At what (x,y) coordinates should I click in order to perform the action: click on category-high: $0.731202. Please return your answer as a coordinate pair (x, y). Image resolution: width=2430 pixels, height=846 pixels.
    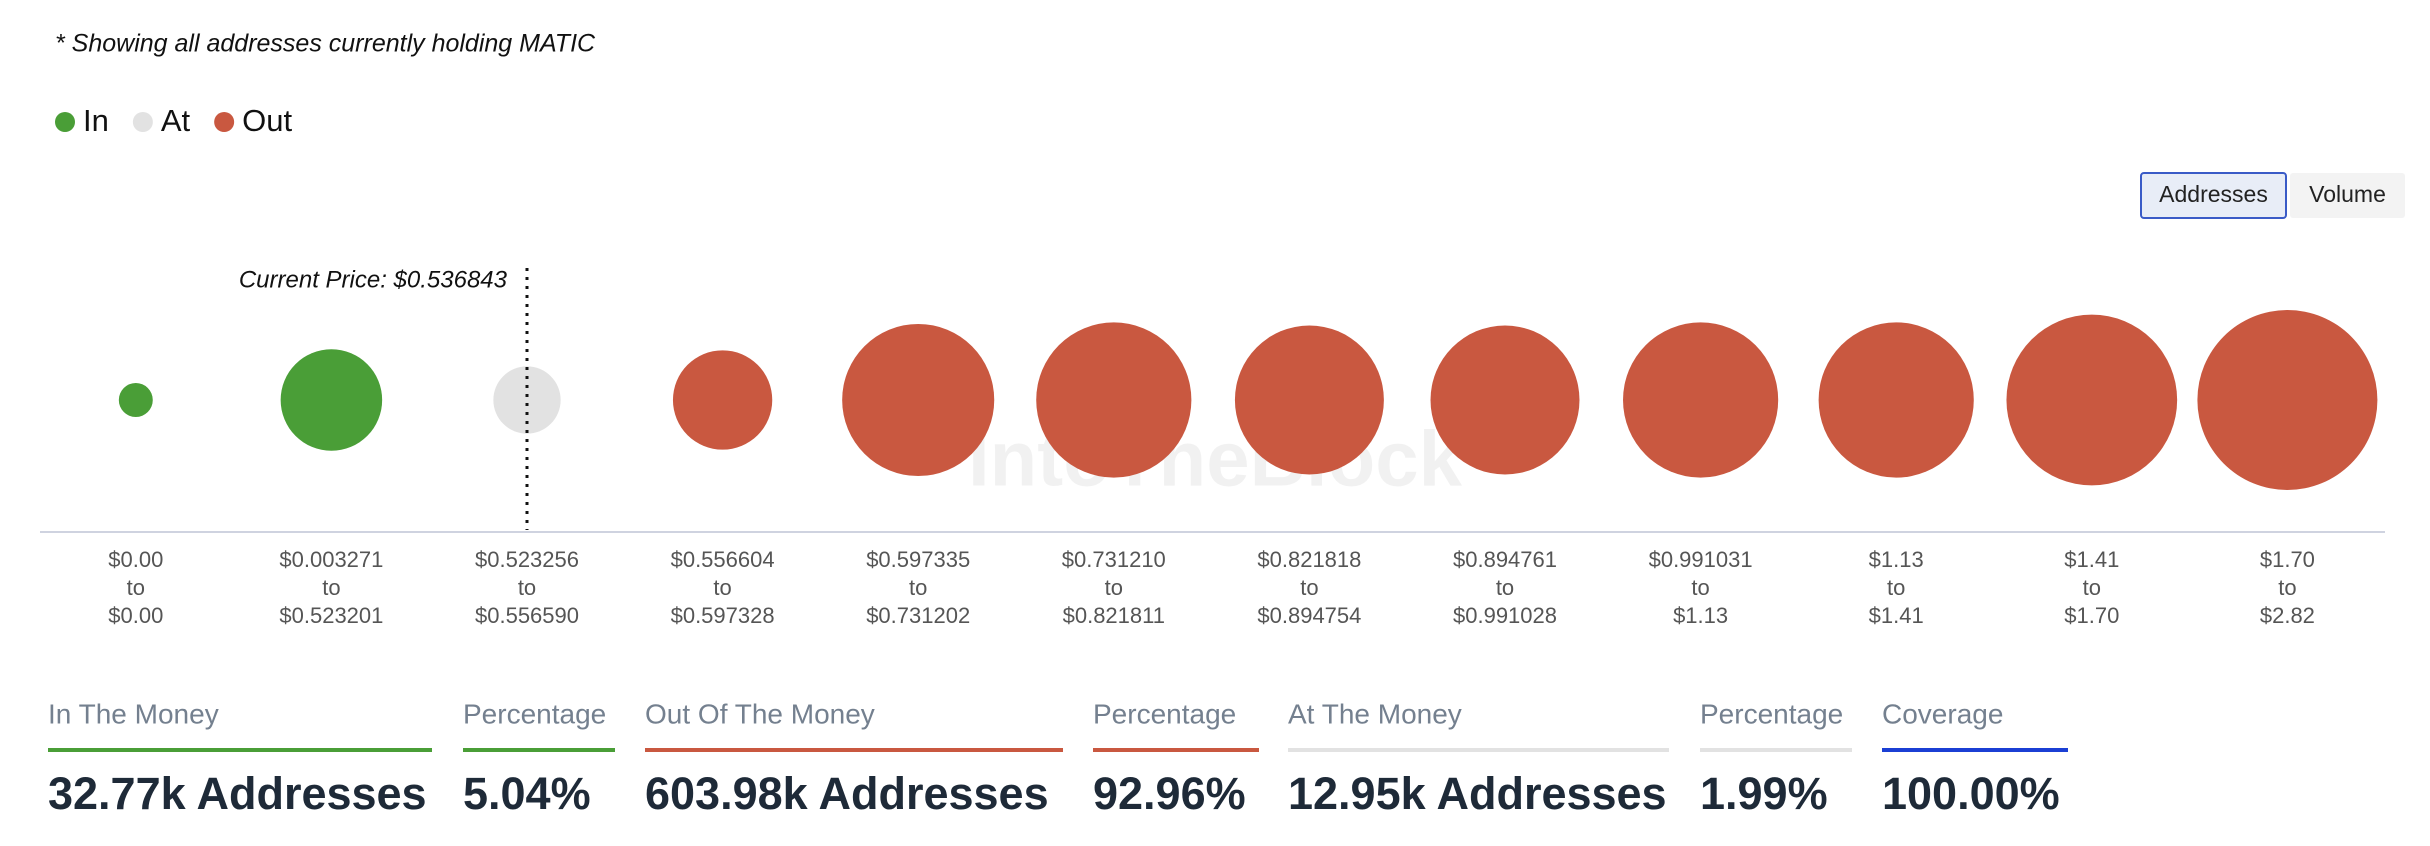
    Looking at the image, I should click on (918, 615).